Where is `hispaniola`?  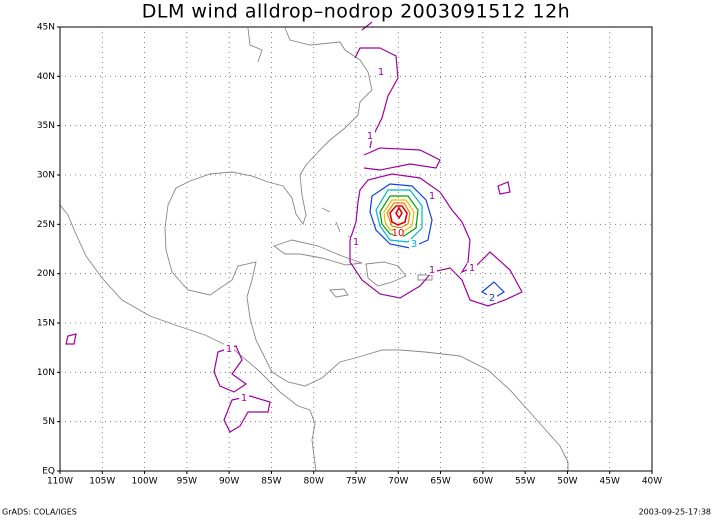
hispaniola is located at coordinates (386, 274).